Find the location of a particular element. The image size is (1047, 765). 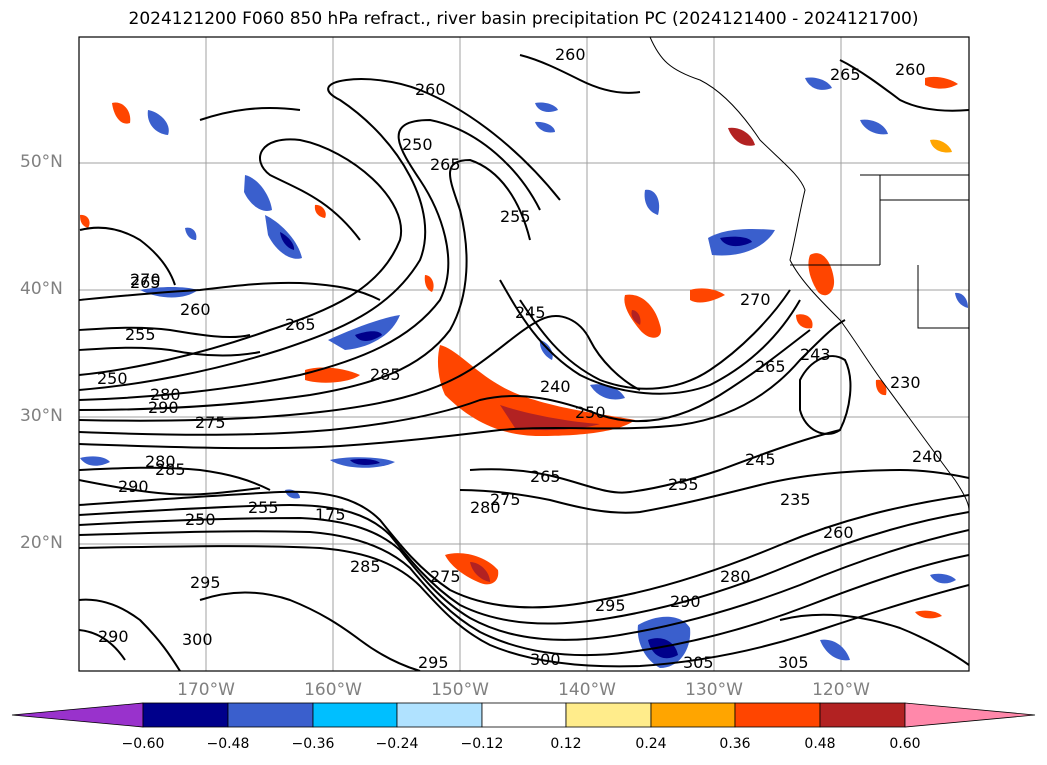

contour-label: 175 is located at coordinates (330, 514).